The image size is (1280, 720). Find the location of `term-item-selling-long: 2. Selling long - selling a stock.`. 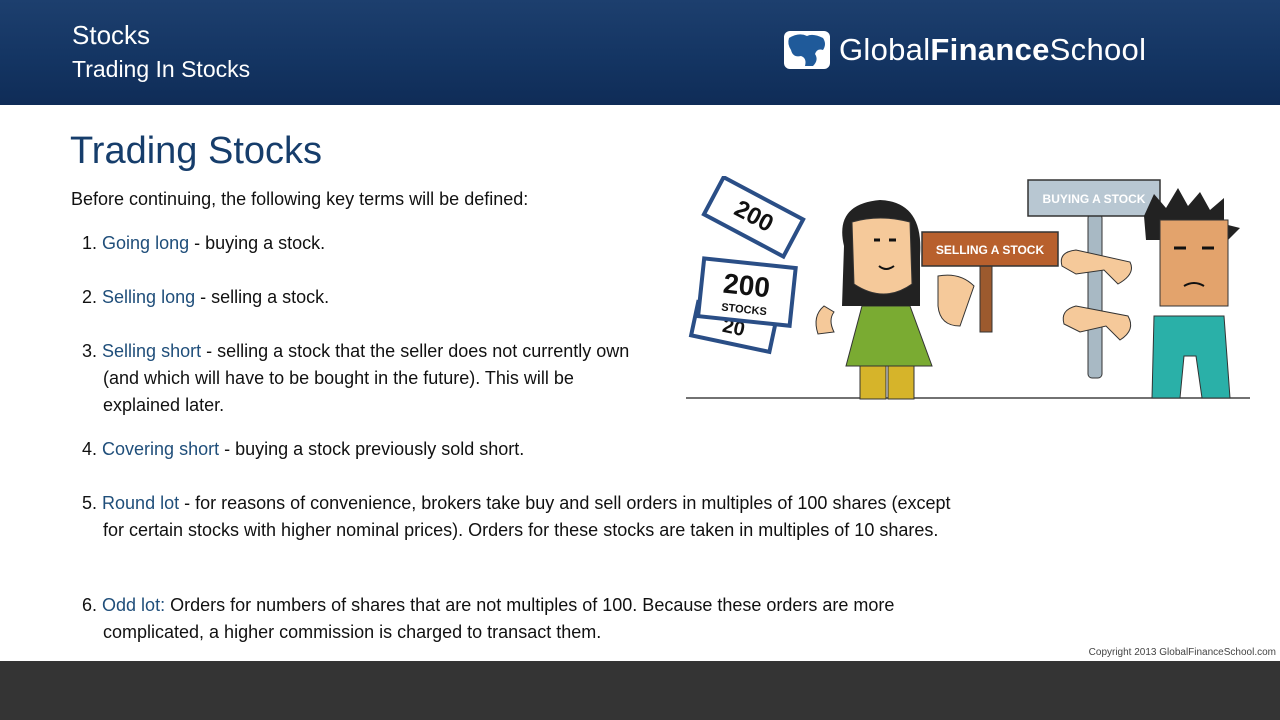

term-item-selling-long: 2. Selling long - selling a stock. is located at coordinates (372, 297).